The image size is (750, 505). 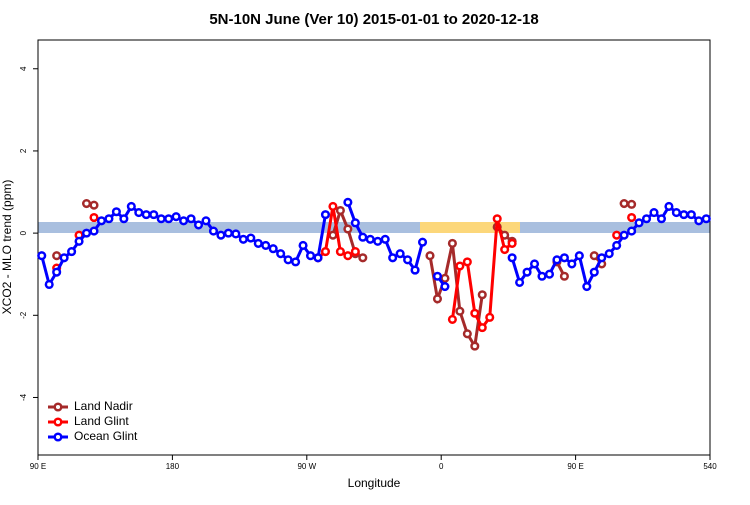 What do you see at coordinates (38, 466) in the screenshot?
I see `x-tick-label: 90 E` at bounding box center [38, 466].